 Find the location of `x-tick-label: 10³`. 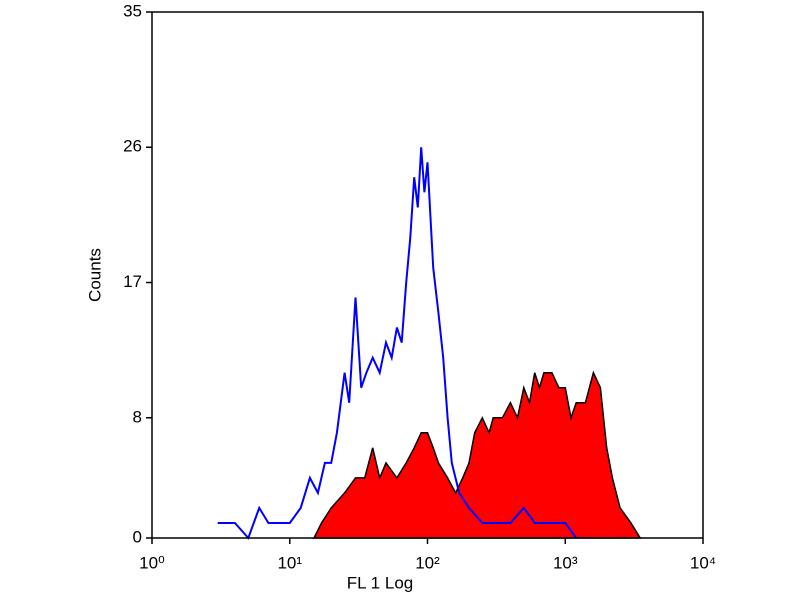

x-tick-label: 10³ is located at coordinates (565, 562).